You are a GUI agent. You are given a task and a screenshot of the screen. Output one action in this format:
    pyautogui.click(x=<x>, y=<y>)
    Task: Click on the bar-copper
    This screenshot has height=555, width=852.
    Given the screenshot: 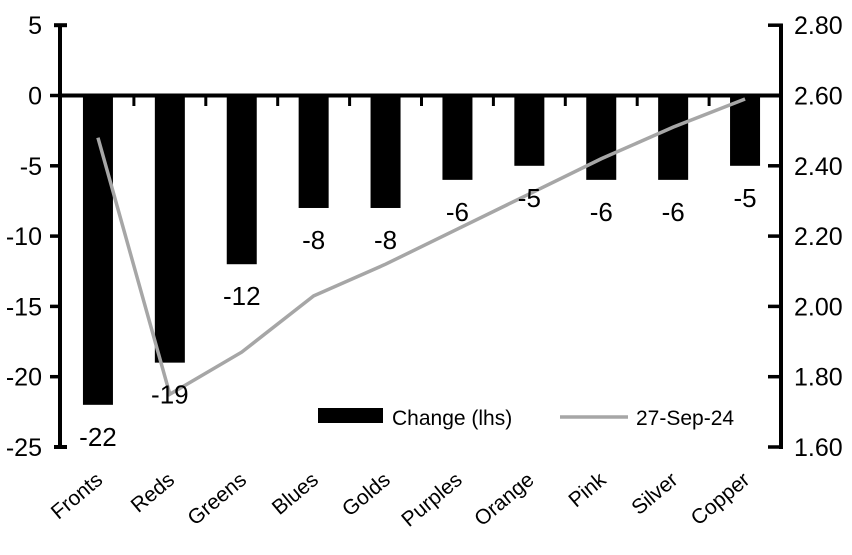 What is the action you would take?
    pyautogui.click(x=745, y=130)
    